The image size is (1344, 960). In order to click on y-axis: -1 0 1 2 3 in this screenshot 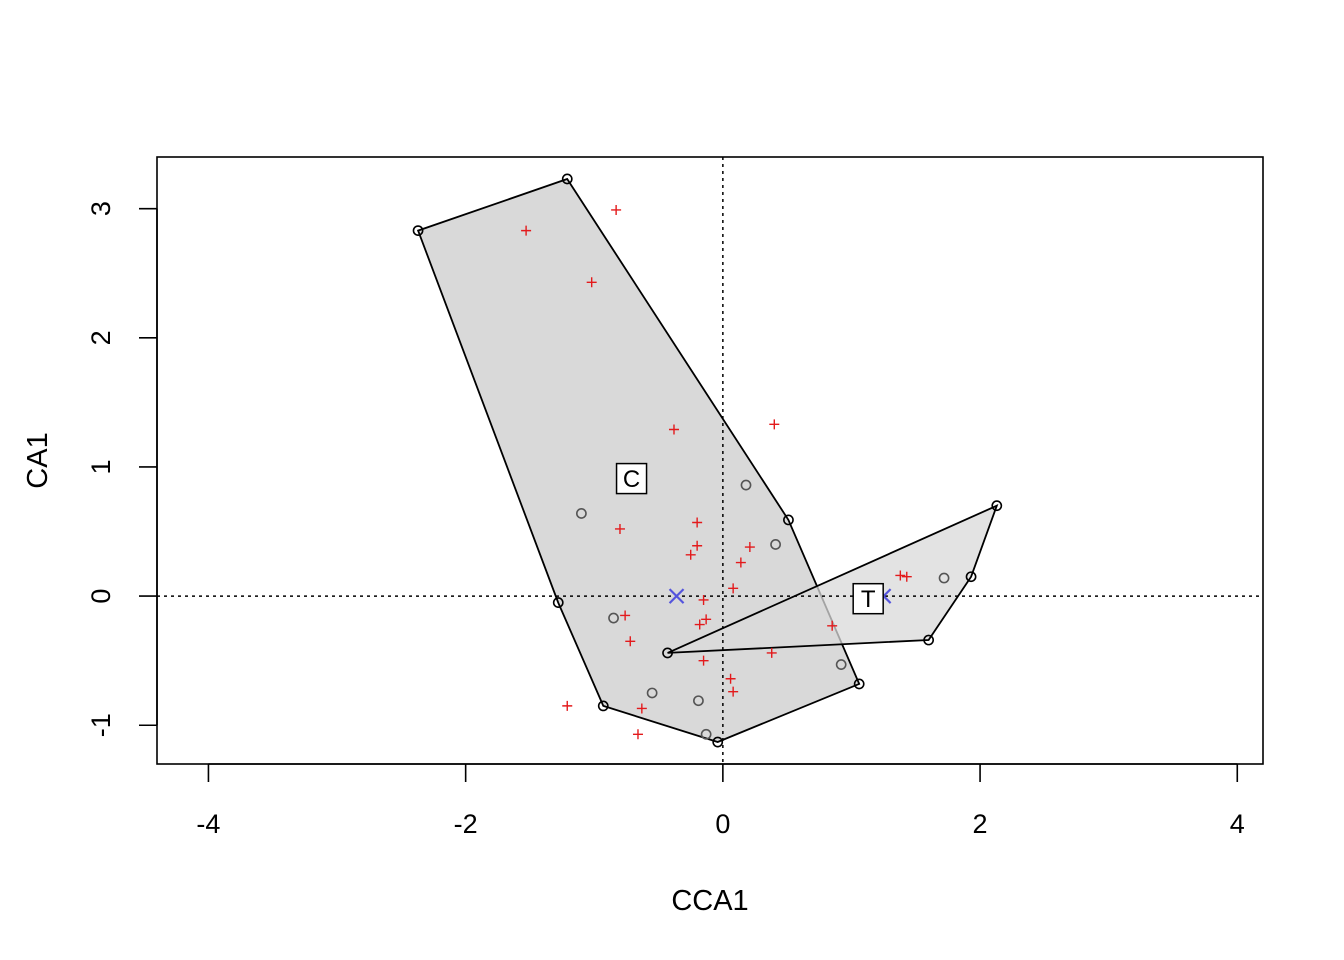, I will do `click(122, 469)`.